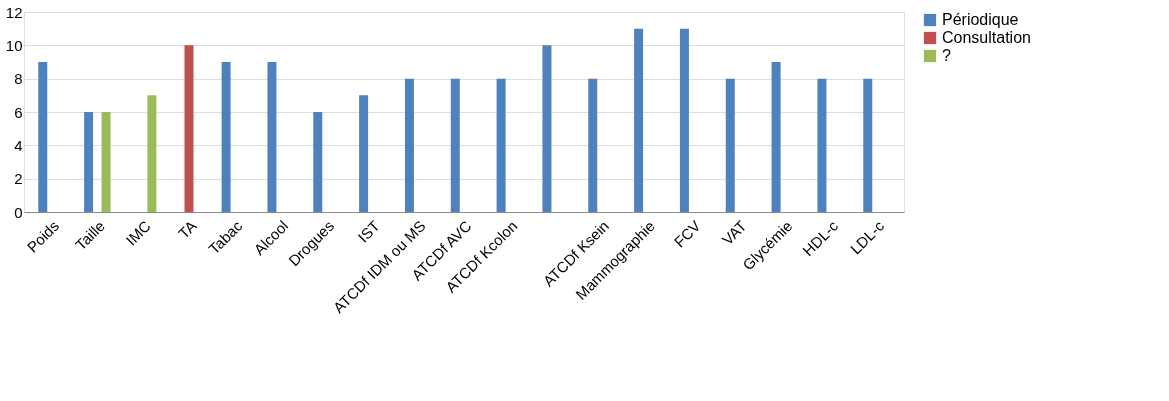 This screenshot has height=401, width=1169. Describe the element at coordinates (946, 55) in the screenshot. I see `legend-label: ?` at that location.